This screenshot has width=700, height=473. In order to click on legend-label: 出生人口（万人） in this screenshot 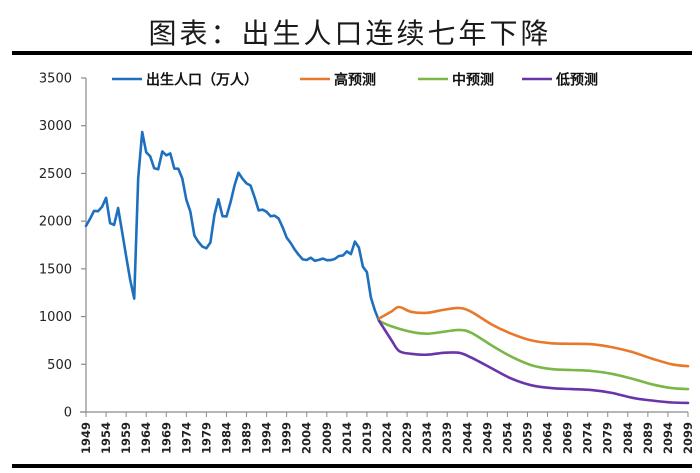, I will do `click(202, 80)`.